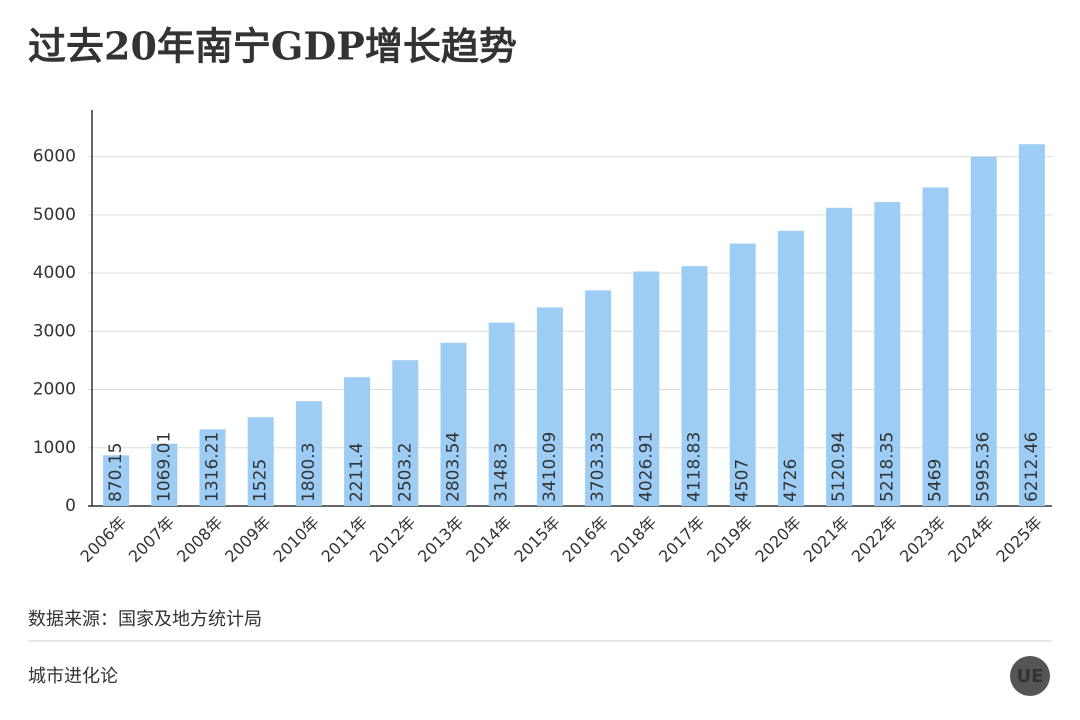  I want to click on y-tick-label: 4000, so click(54, 273).